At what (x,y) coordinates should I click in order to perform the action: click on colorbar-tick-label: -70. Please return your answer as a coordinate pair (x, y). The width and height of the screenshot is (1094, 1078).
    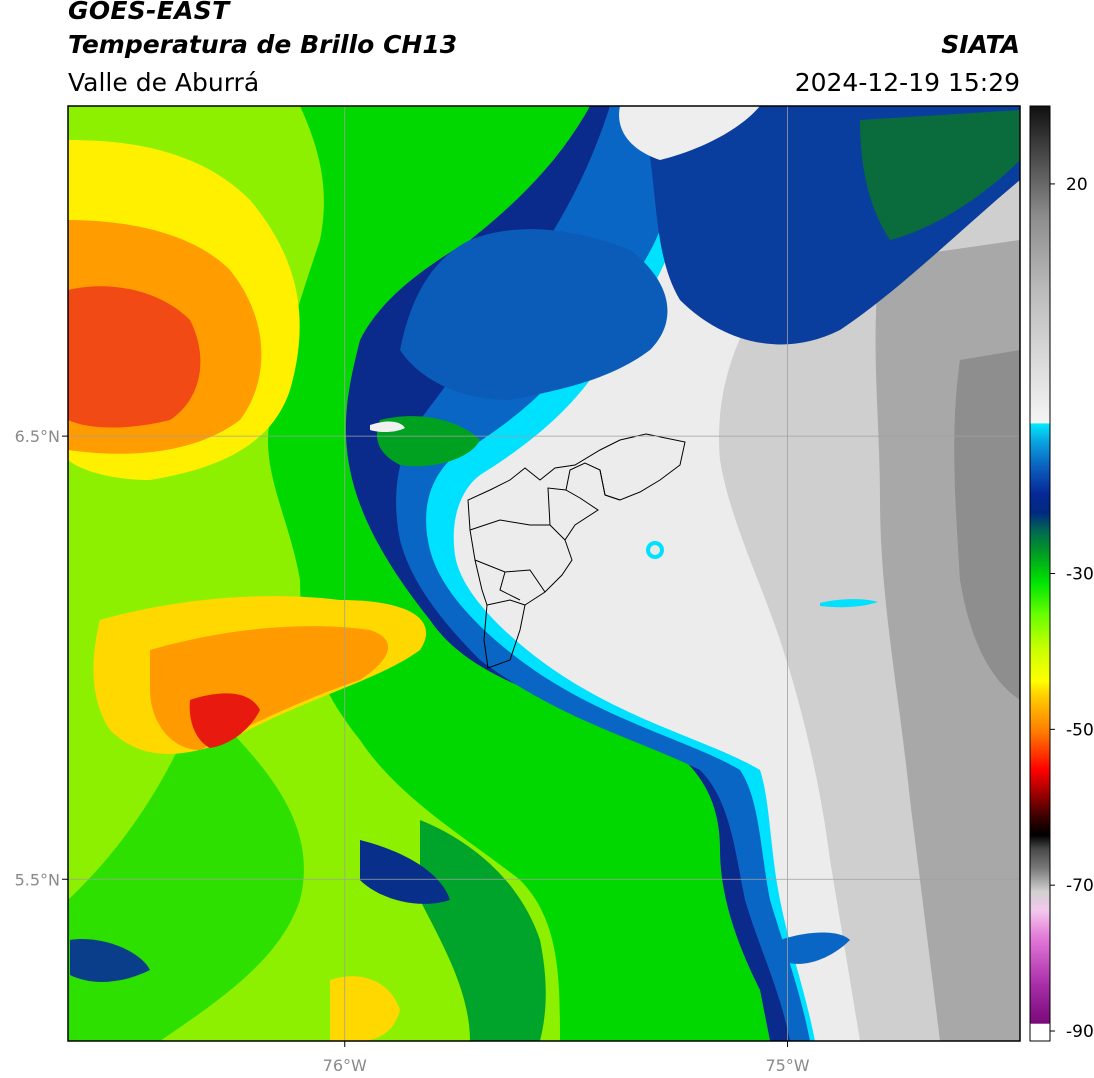
    Looking at the image, I should click on (1080, 886).